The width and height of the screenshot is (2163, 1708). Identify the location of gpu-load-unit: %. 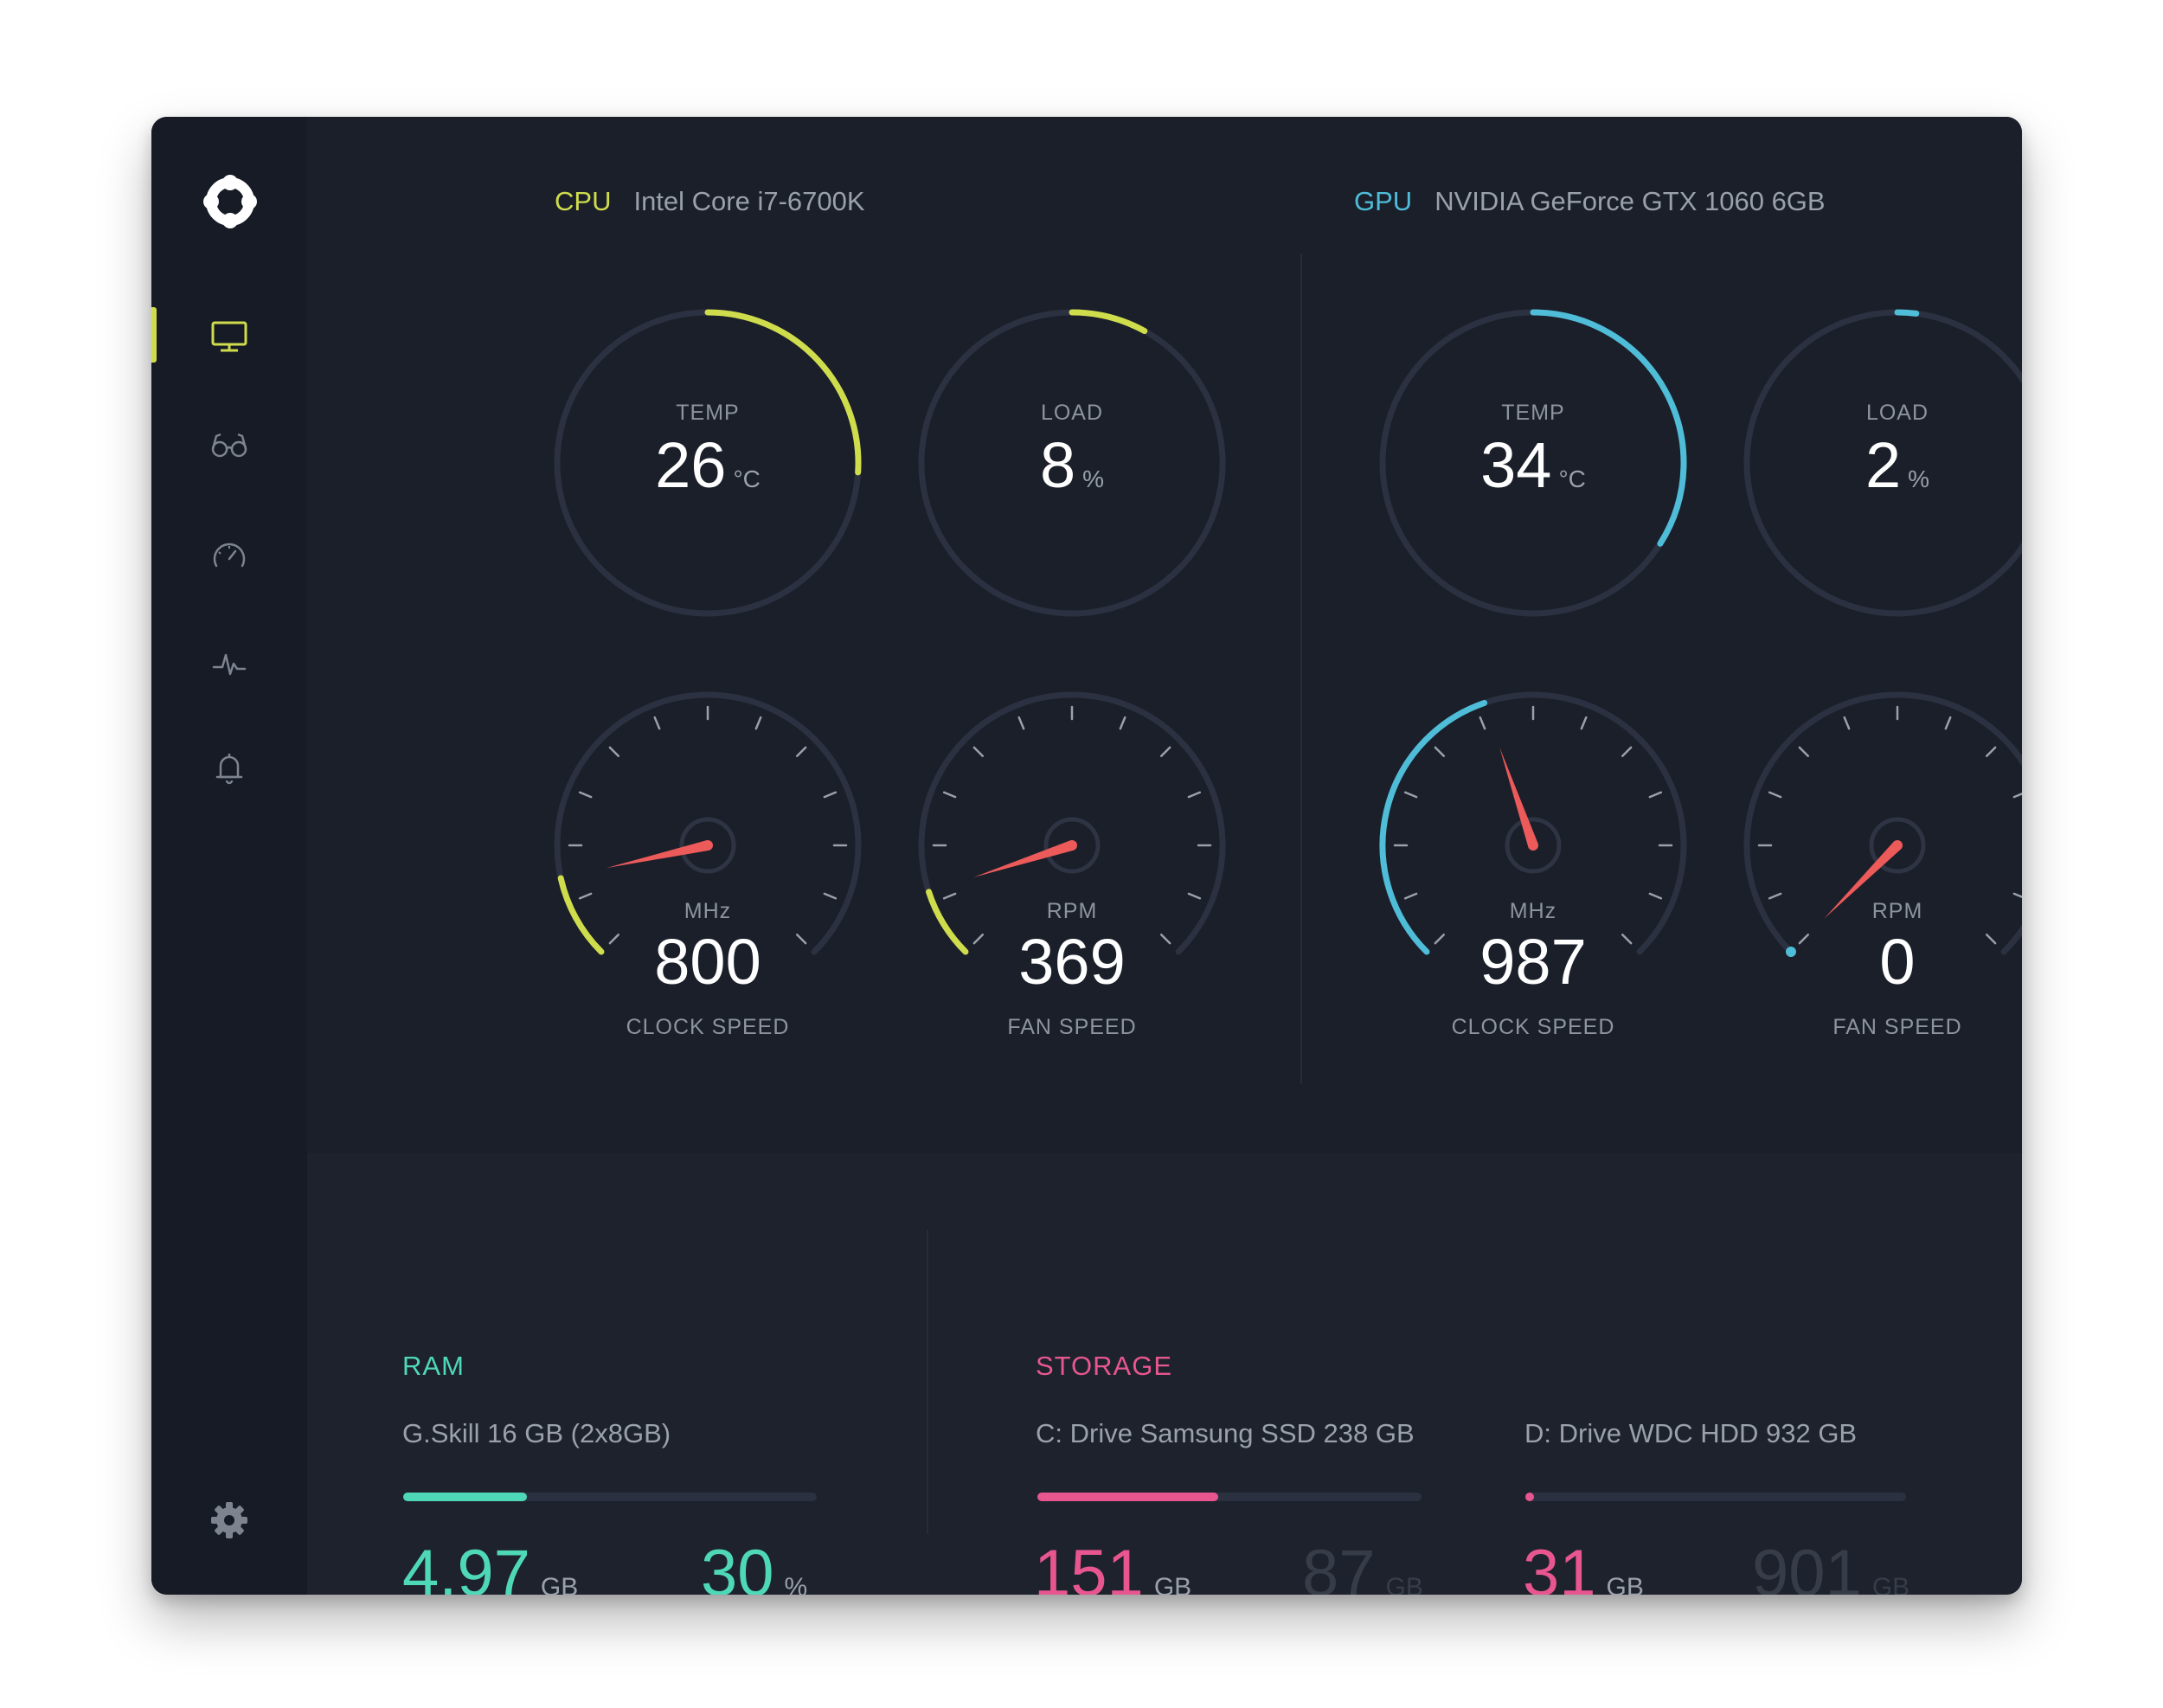
(1919, 479).